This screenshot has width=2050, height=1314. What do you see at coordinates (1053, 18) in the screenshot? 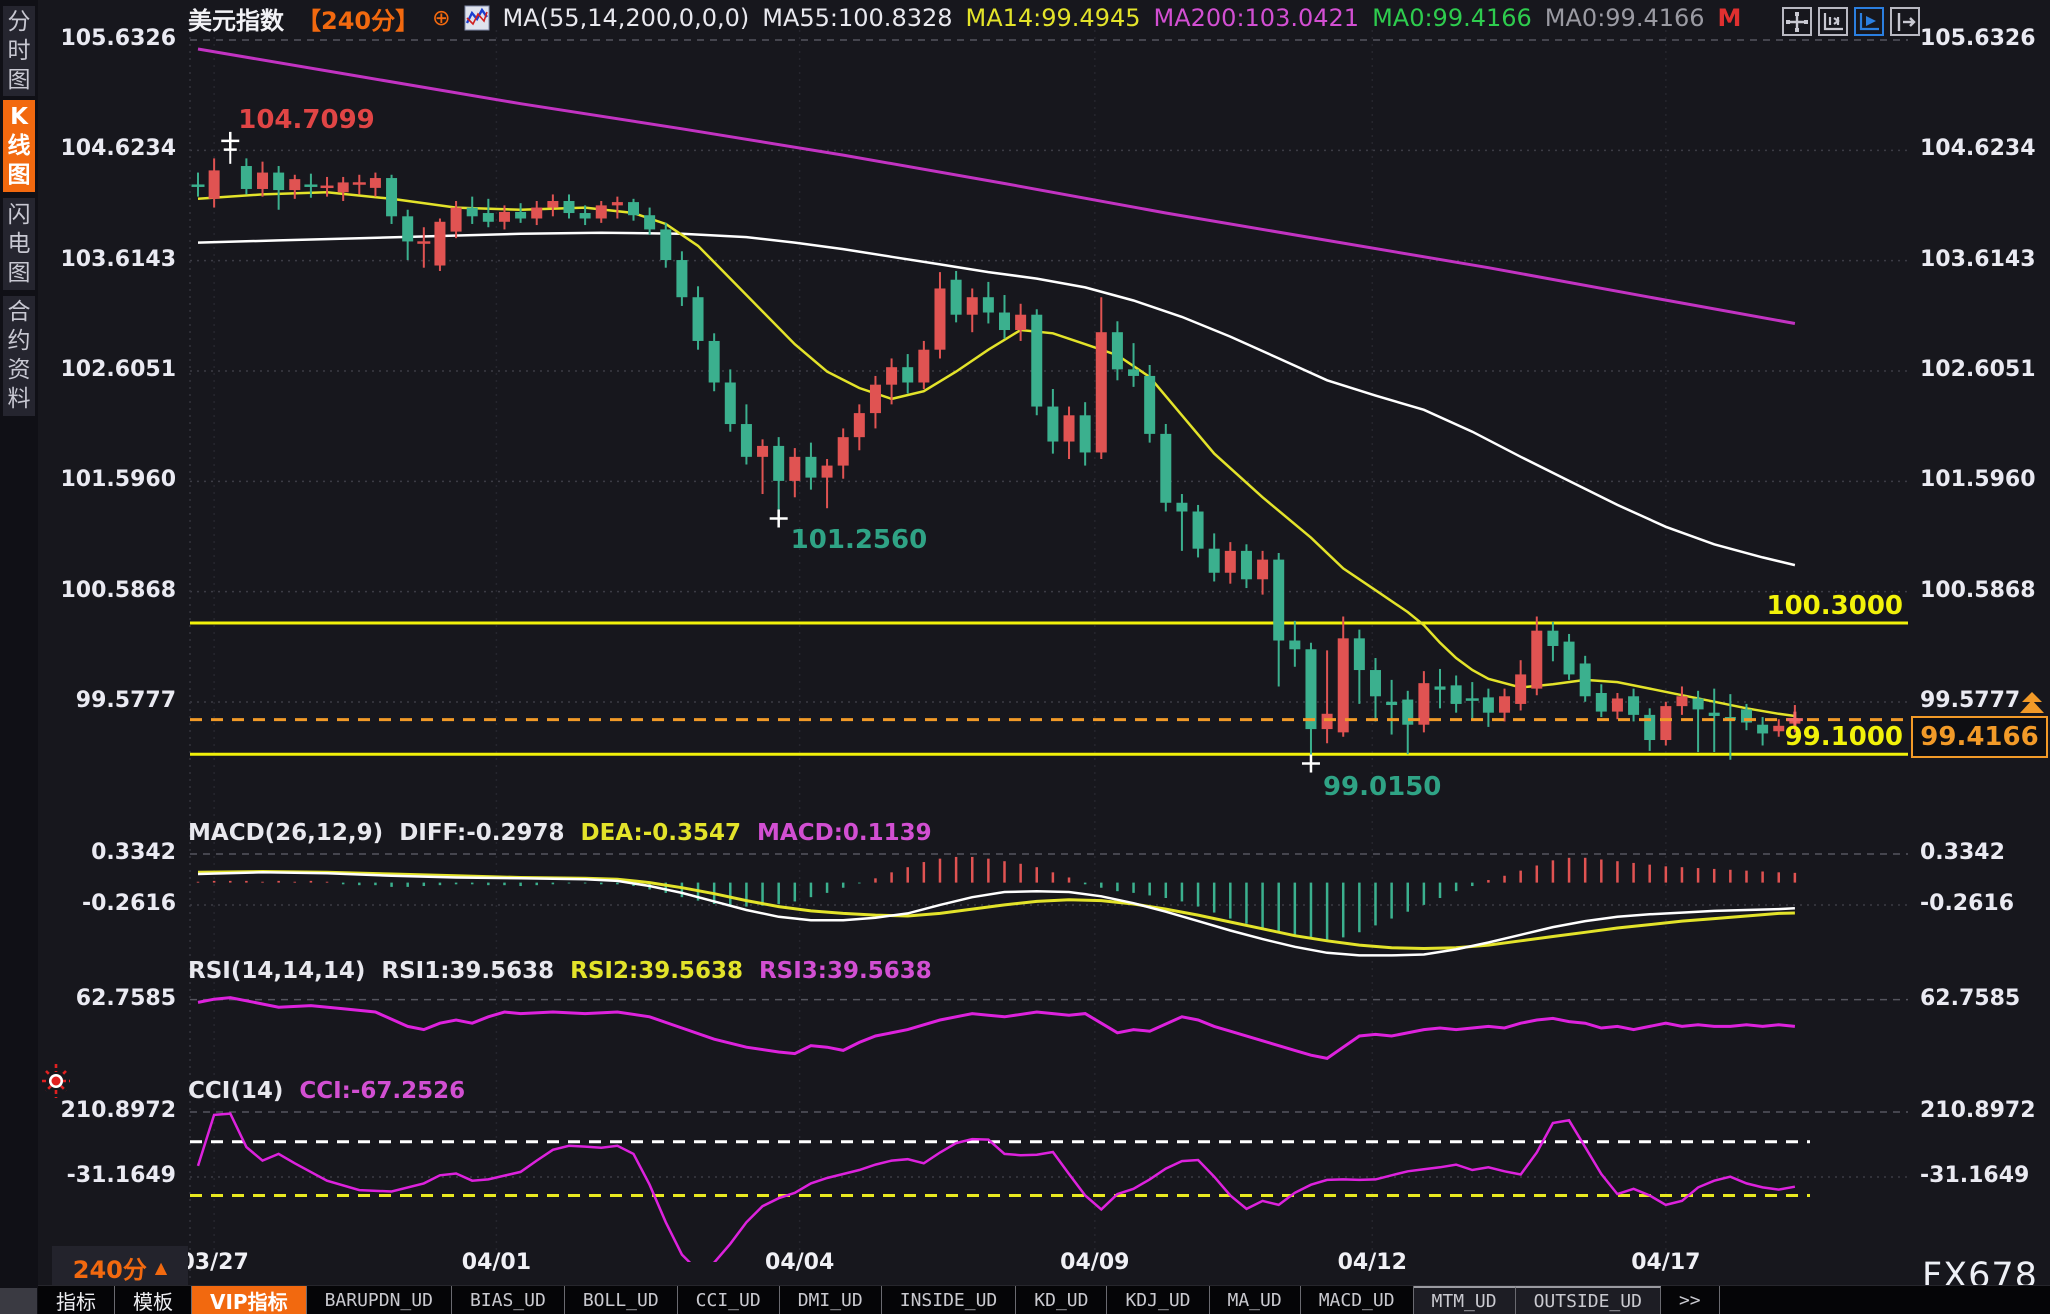
I see `ma14-value: MA14:99.4945` at bounding box center [1053, 18].